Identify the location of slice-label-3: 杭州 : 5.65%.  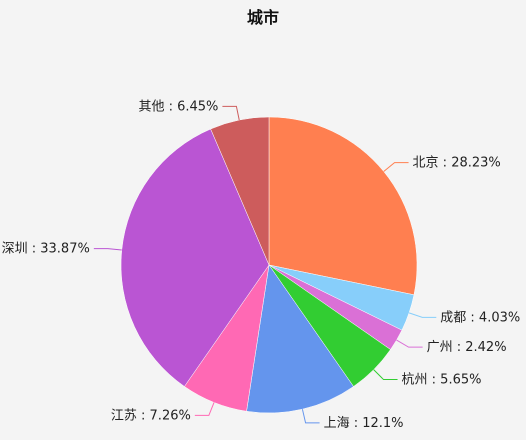
(442, 380).